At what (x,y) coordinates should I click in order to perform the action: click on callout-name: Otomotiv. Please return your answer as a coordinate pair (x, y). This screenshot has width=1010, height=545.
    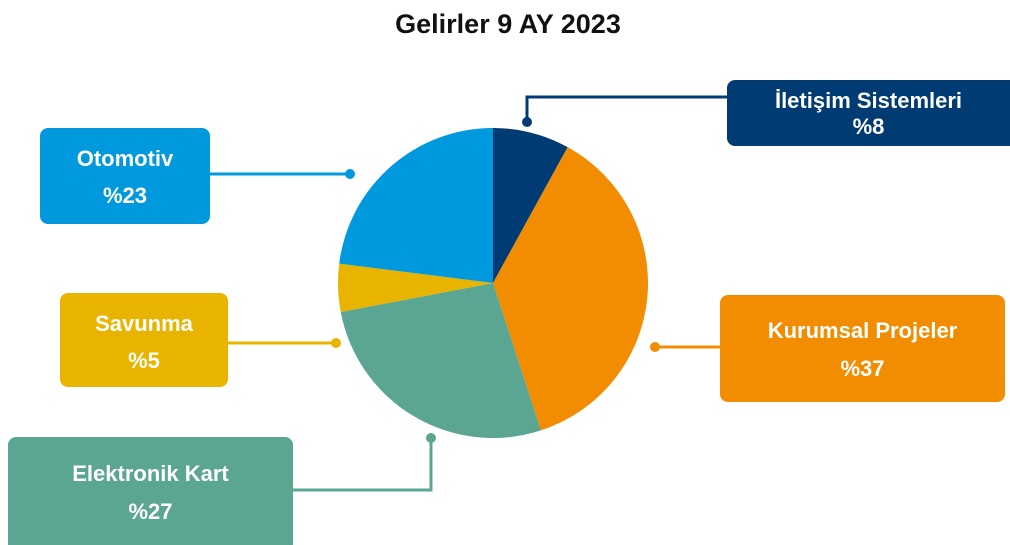
    Looking at the image, I should click on (125, 158).